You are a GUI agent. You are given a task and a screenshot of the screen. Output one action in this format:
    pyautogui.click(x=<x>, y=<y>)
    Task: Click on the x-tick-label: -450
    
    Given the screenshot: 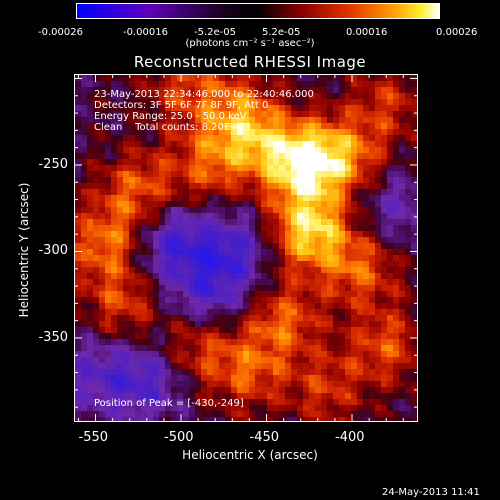 What is the action you would take?
    pyautogui.click(x=264, y=437)
    